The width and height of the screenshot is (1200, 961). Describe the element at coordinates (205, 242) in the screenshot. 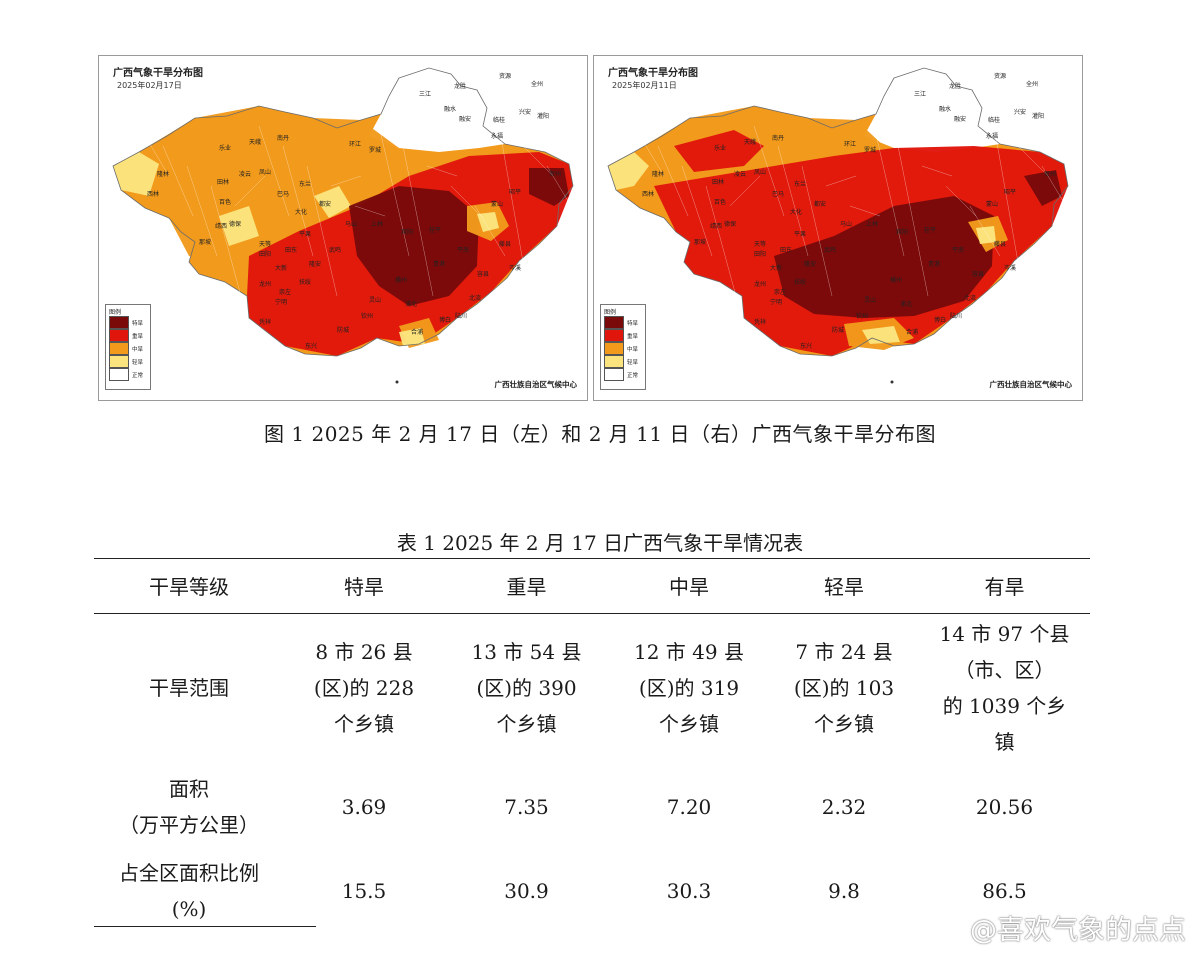

I see `city-label: 那坡` at that location.